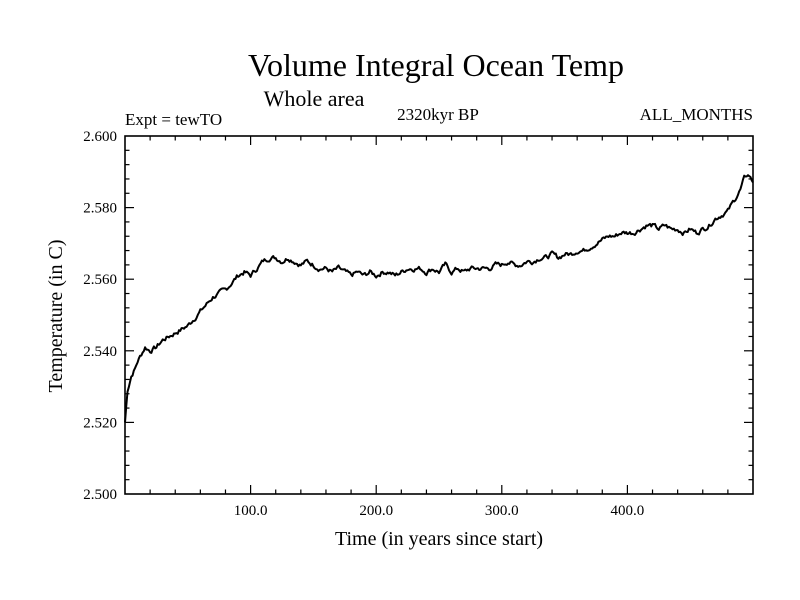 The width and height of the screenshot is (800, 600). Describe the element at coordinates (100, 280) in the screenshot. I see `y-tick-label: 2.560` at that location.